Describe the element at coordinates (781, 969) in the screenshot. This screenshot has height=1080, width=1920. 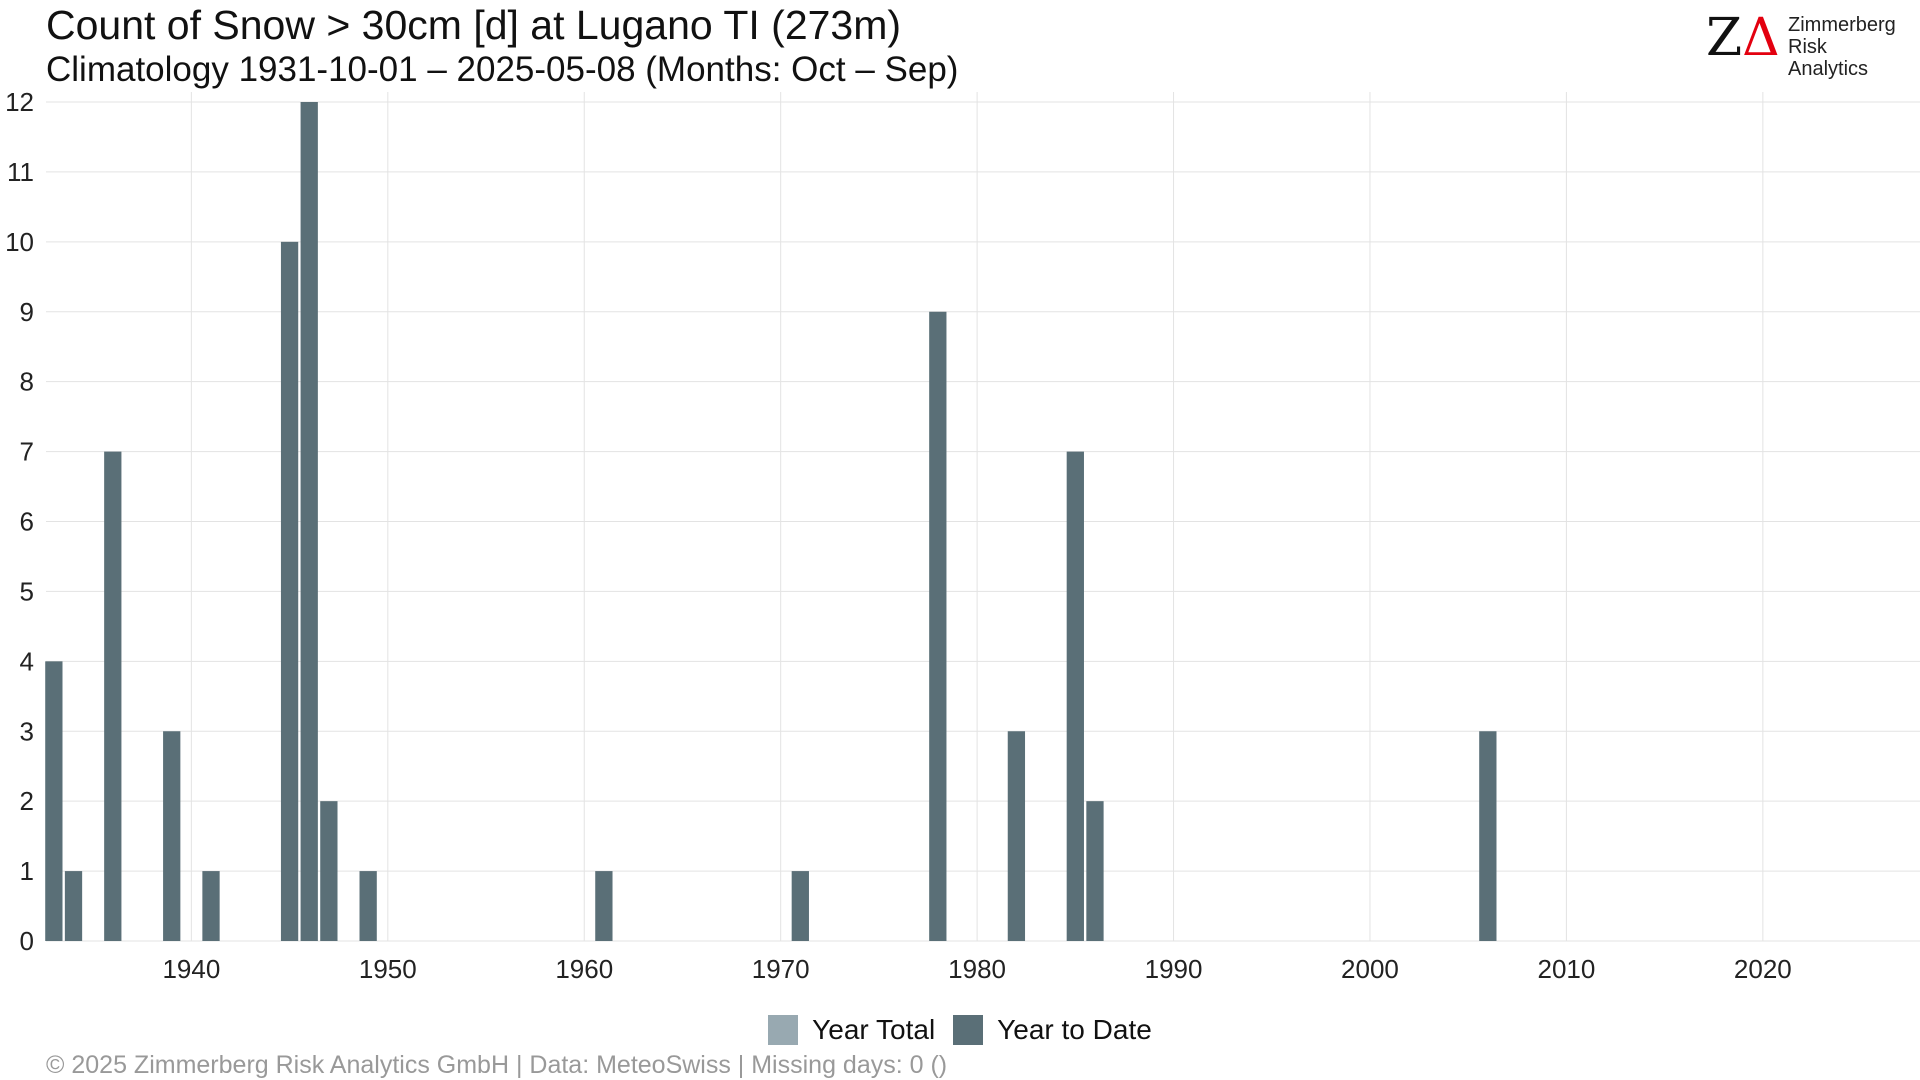
I see `x-tick-label: 1970` at that location.